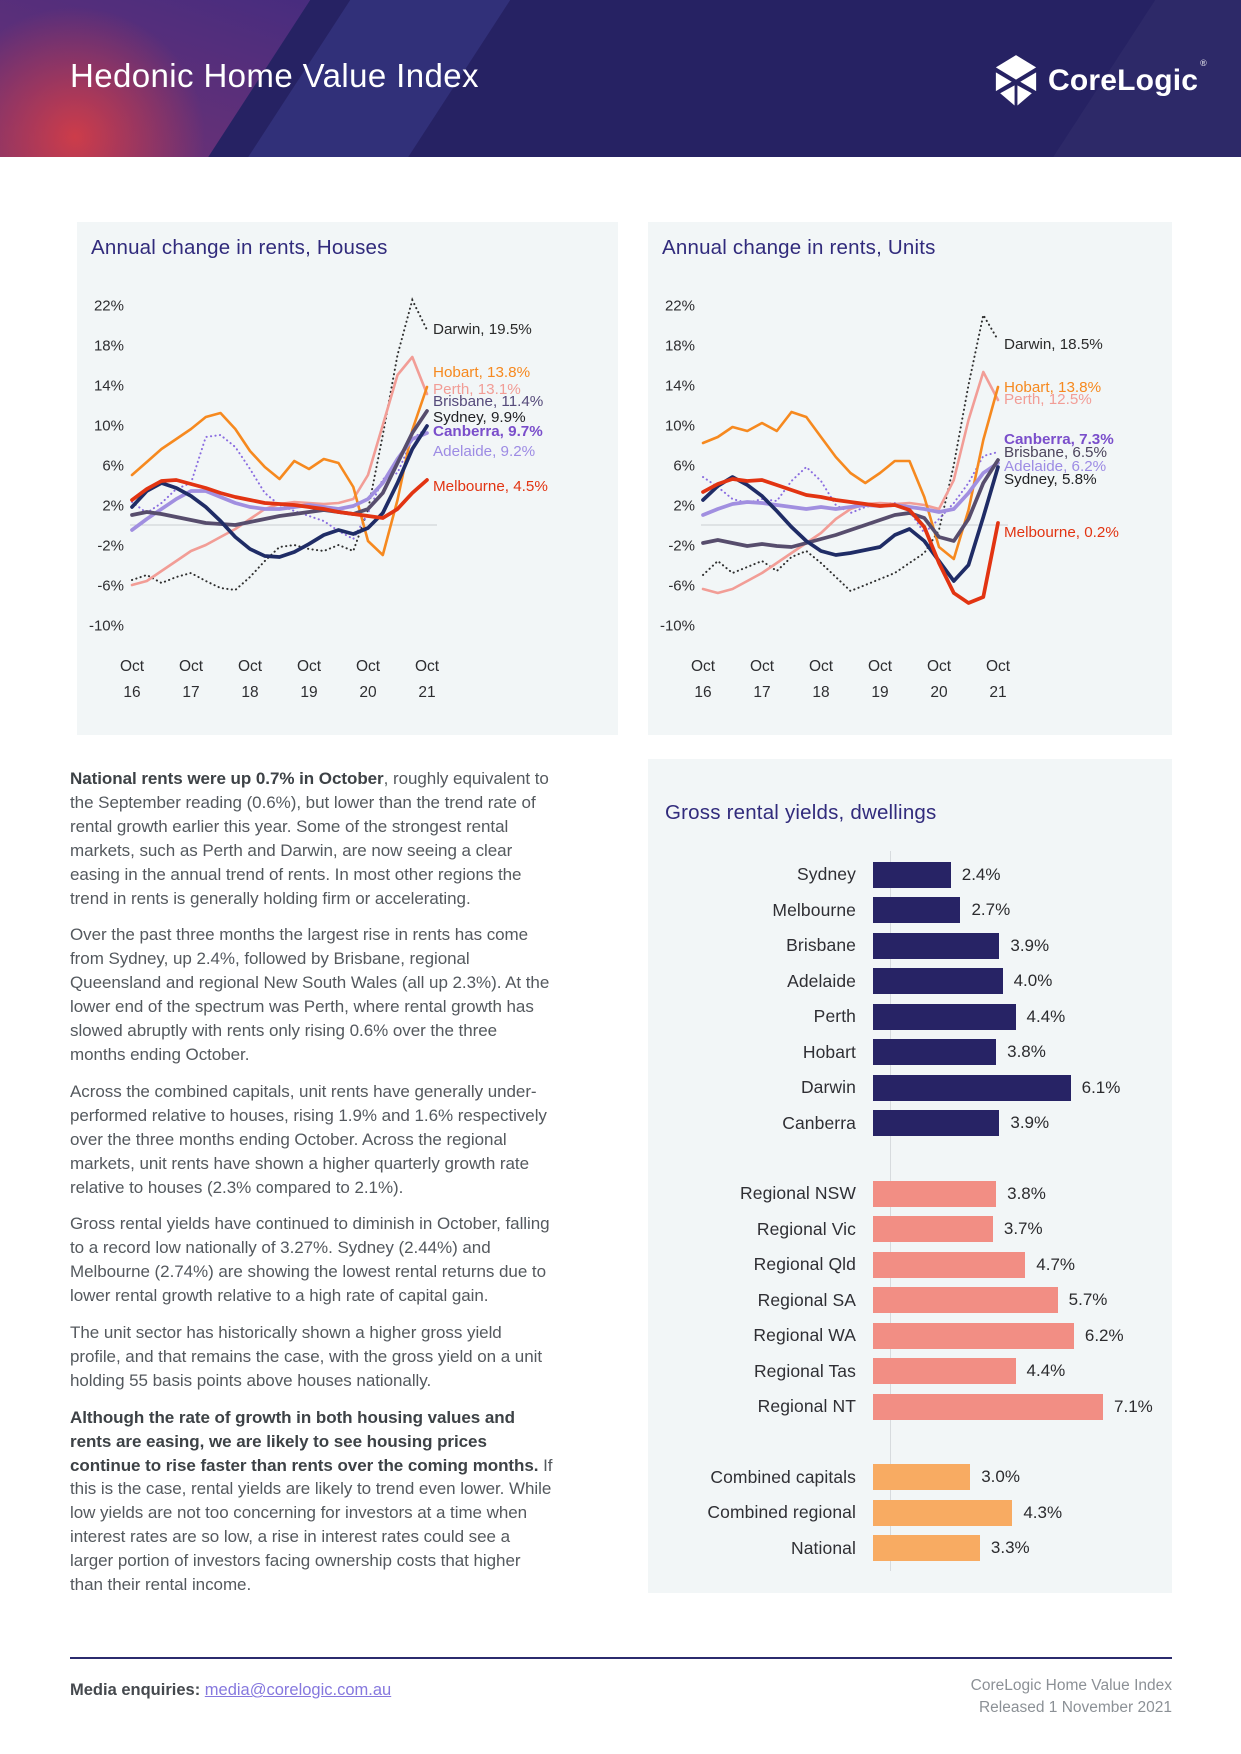  Describe the element at coordinates (239, 247) in the screenshot. I see `houses-chart-title: Annual change in rents, Houses` at that location.